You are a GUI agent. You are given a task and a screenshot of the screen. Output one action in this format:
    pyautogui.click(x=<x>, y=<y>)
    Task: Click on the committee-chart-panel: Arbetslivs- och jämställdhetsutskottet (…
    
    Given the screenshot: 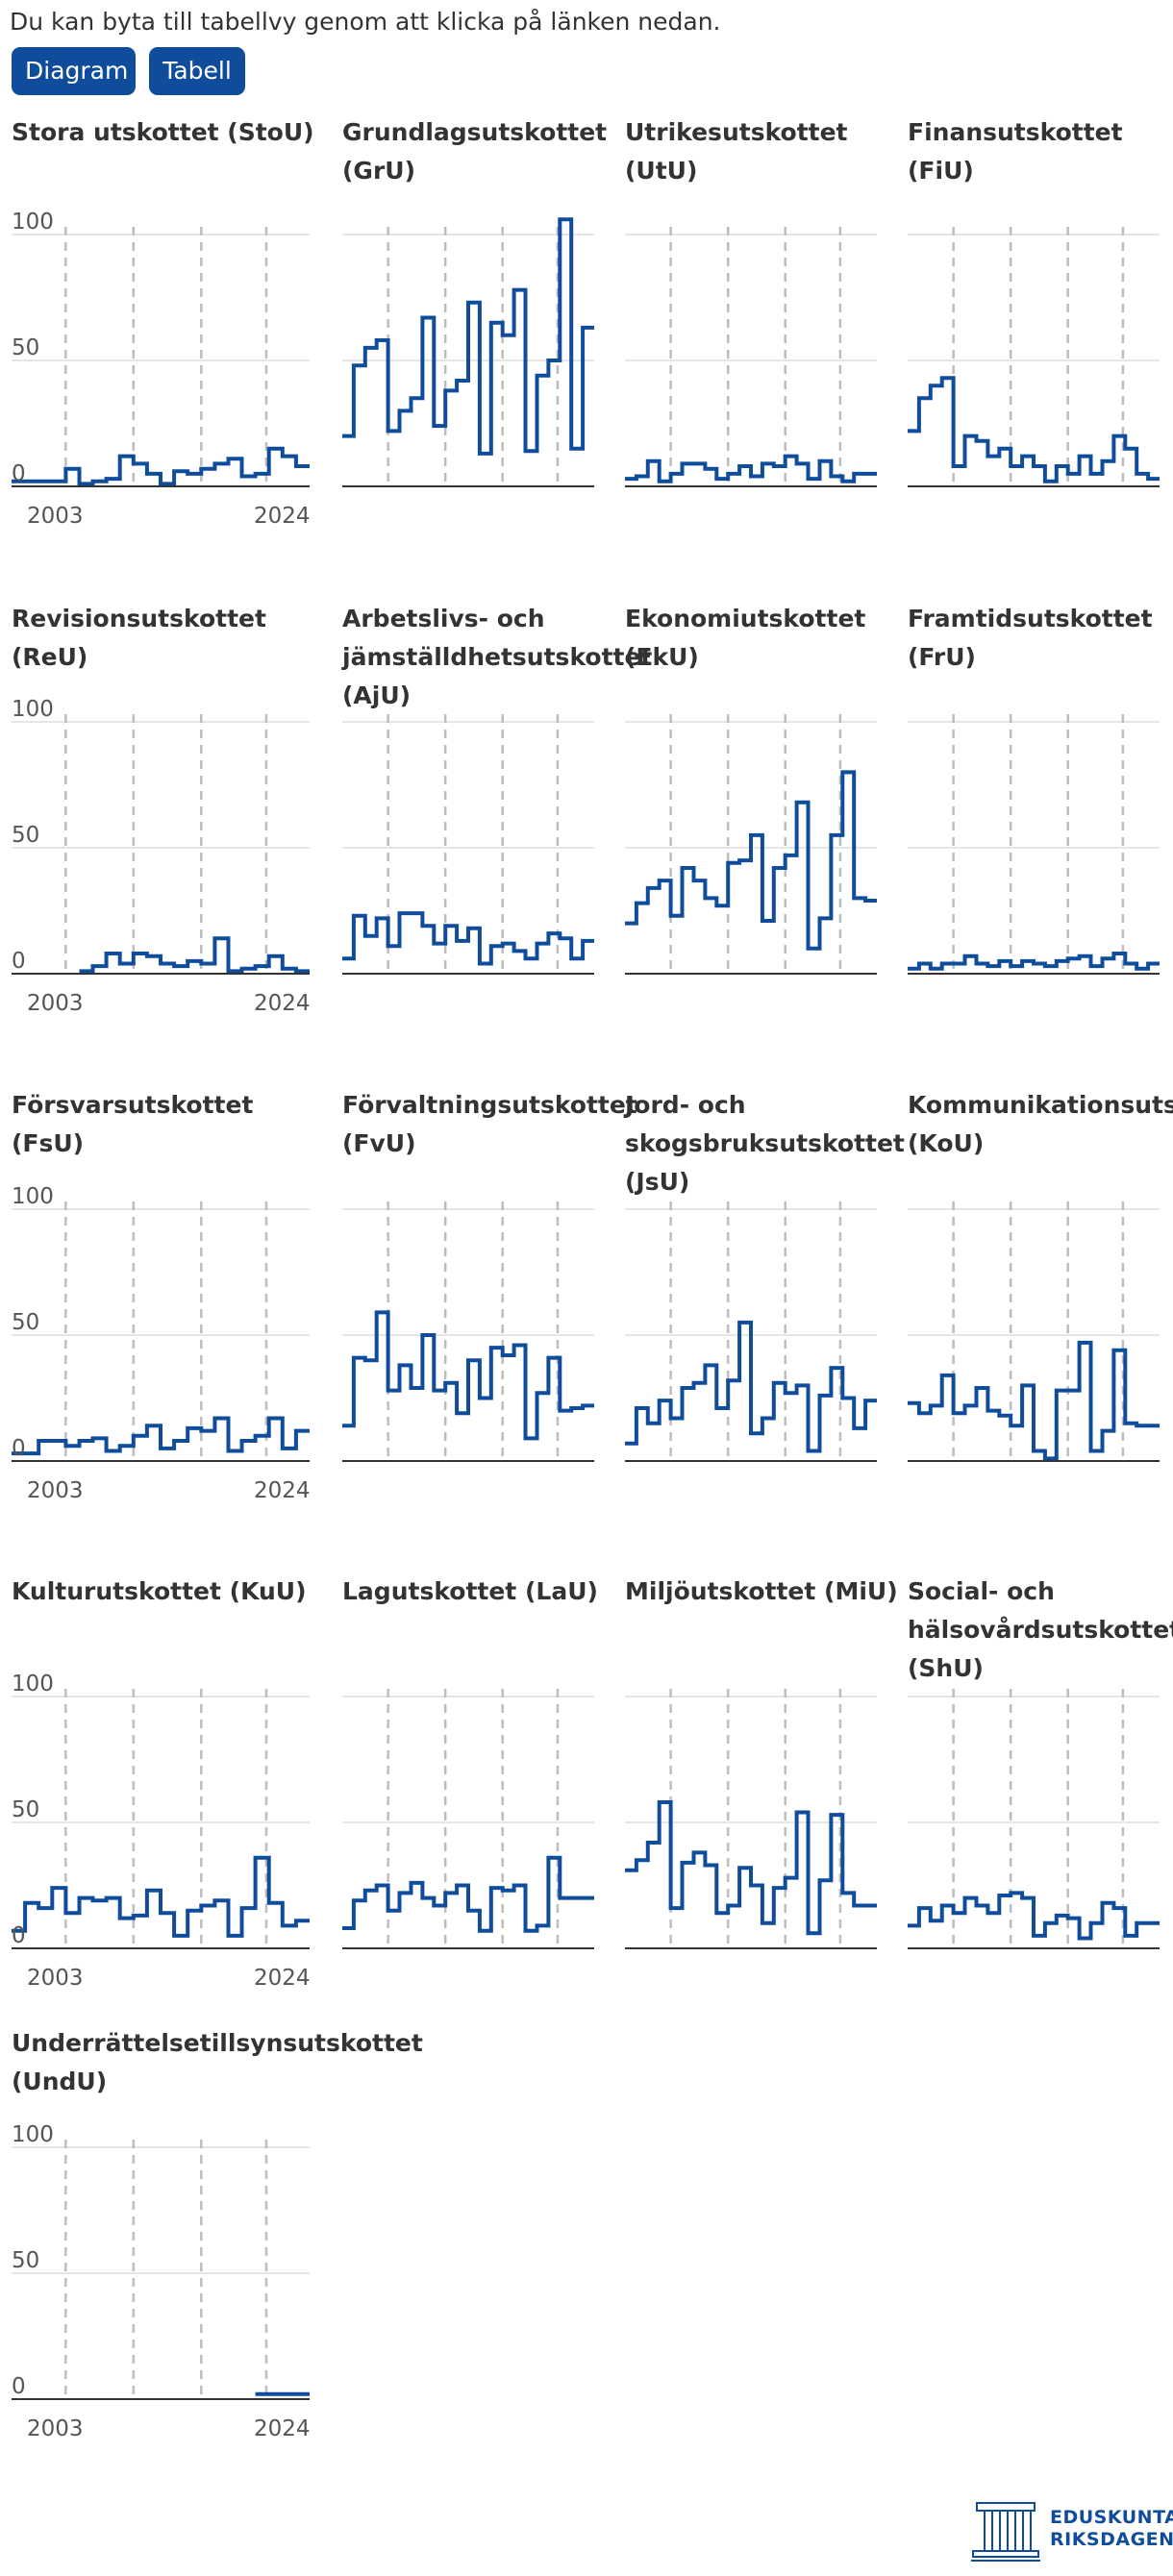 What is the action you would take?
    pyautogui.click(x=497, y=815)
    